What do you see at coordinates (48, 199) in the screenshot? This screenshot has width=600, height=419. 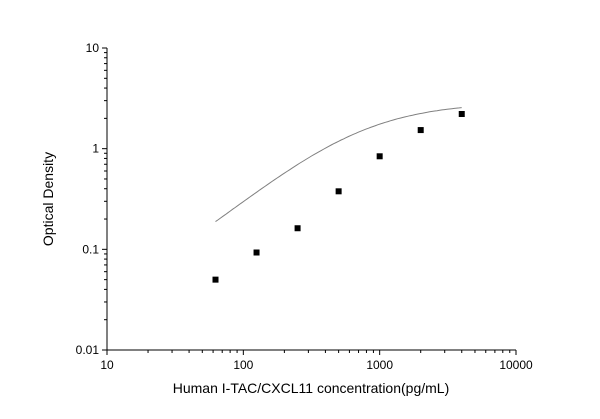 I see `y-axis-title: Optical Density` at bounding box center [48, 199].